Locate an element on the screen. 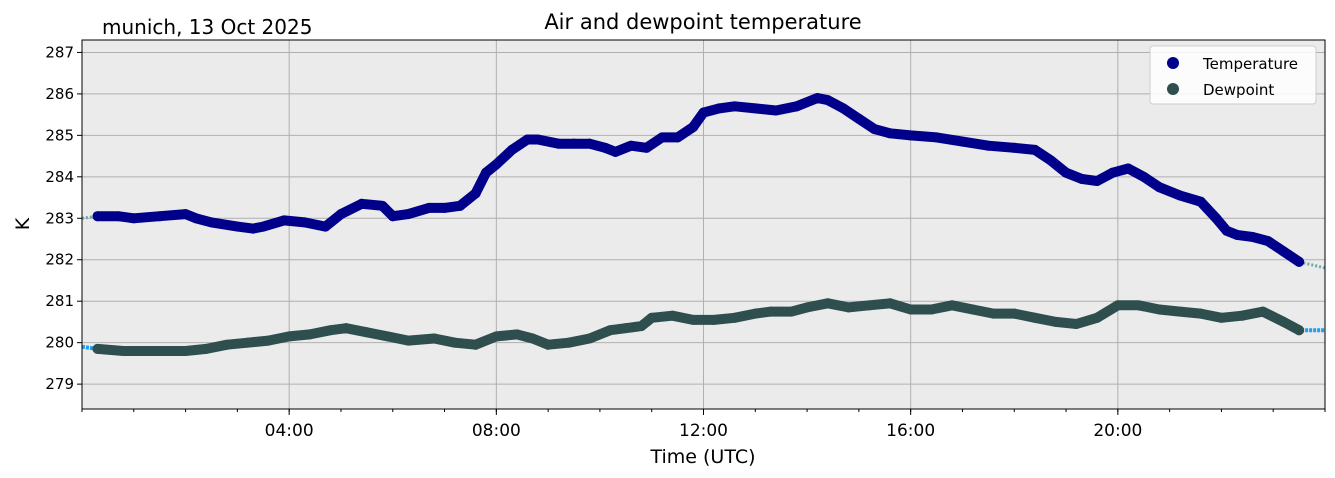 Image resolution: width=1335 pixels, height=478 pixels. legend-marker-temperature is located at coordinates (1173, 63).